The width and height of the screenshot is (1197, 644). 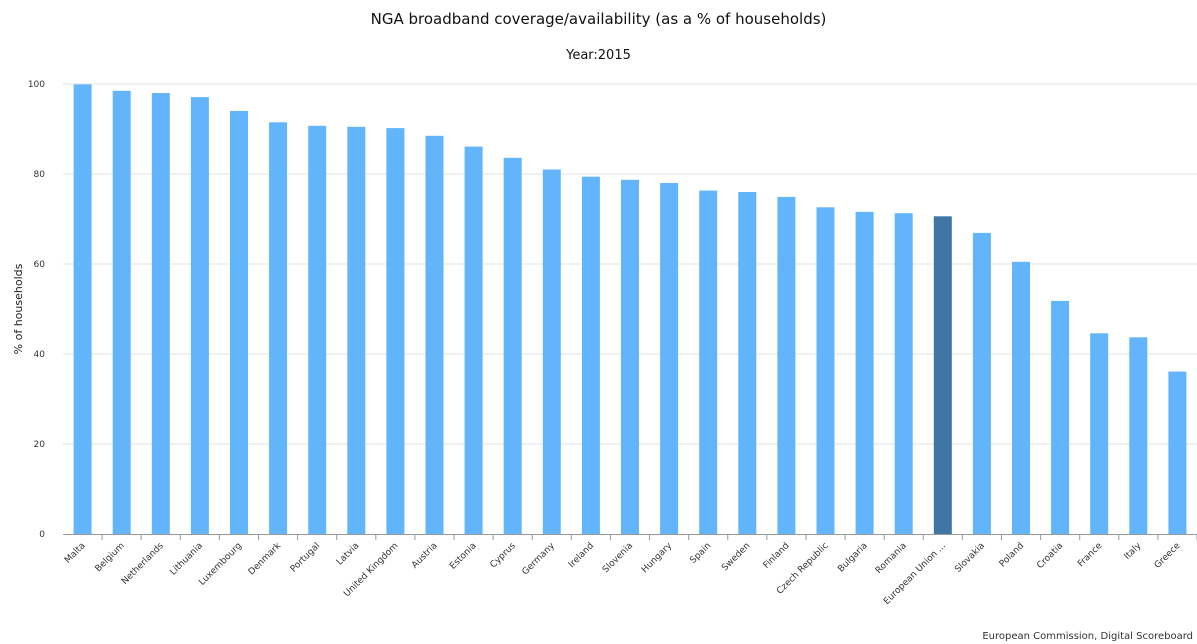 I want to click on x-tick-label: Lithuania, so click(x=186, y=559).